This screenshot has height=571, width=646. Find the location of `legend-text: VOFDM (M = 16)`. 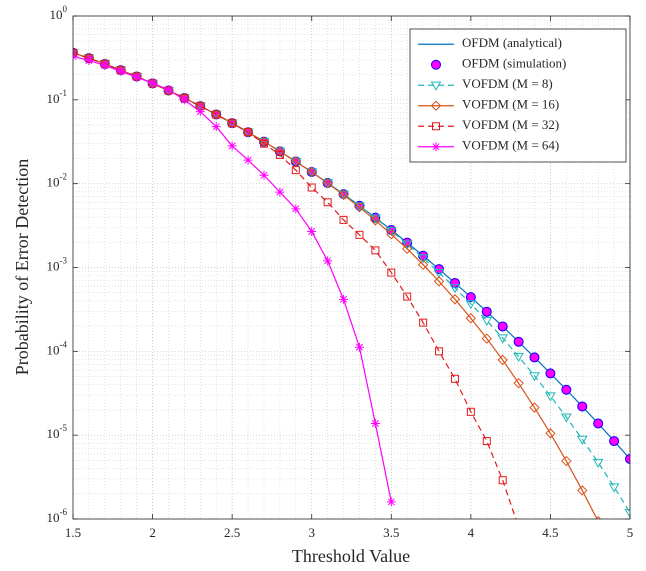

legend-text: VOFDM (M = 16) is located at coordinates (510, 104).